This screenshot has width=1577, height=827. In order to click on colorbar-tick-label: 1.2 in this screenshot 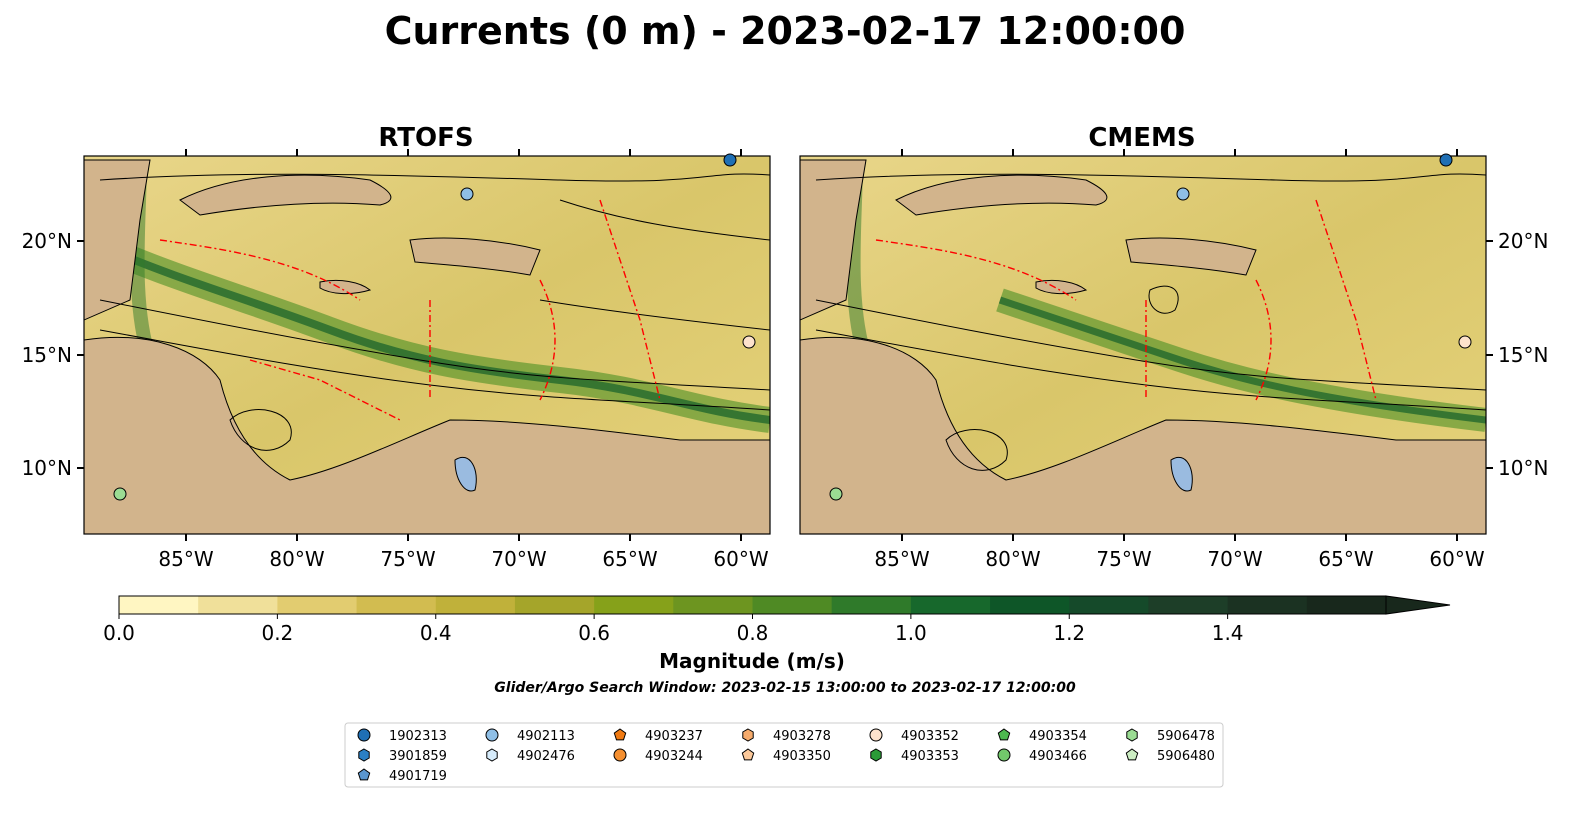, I will do `click(1069, 633)`.